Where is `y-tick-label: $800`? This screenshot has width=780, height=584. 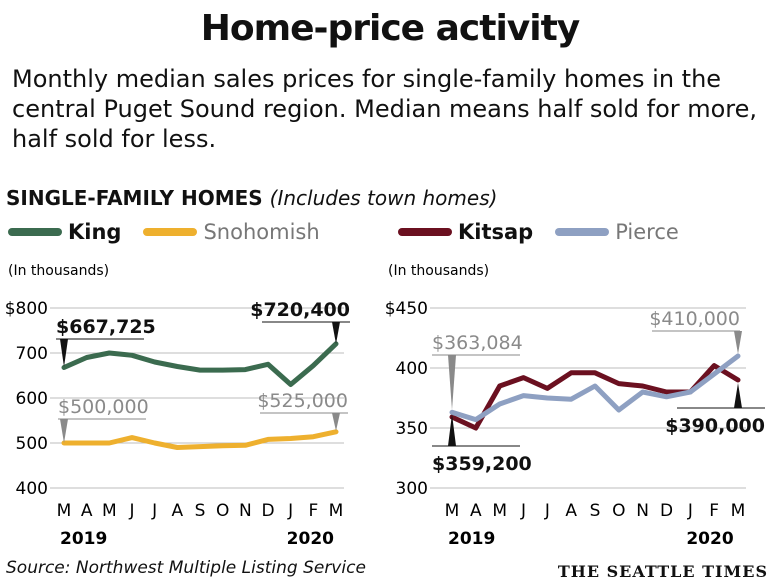 y-tick-label: $800 is located at coordinates (26, 309).